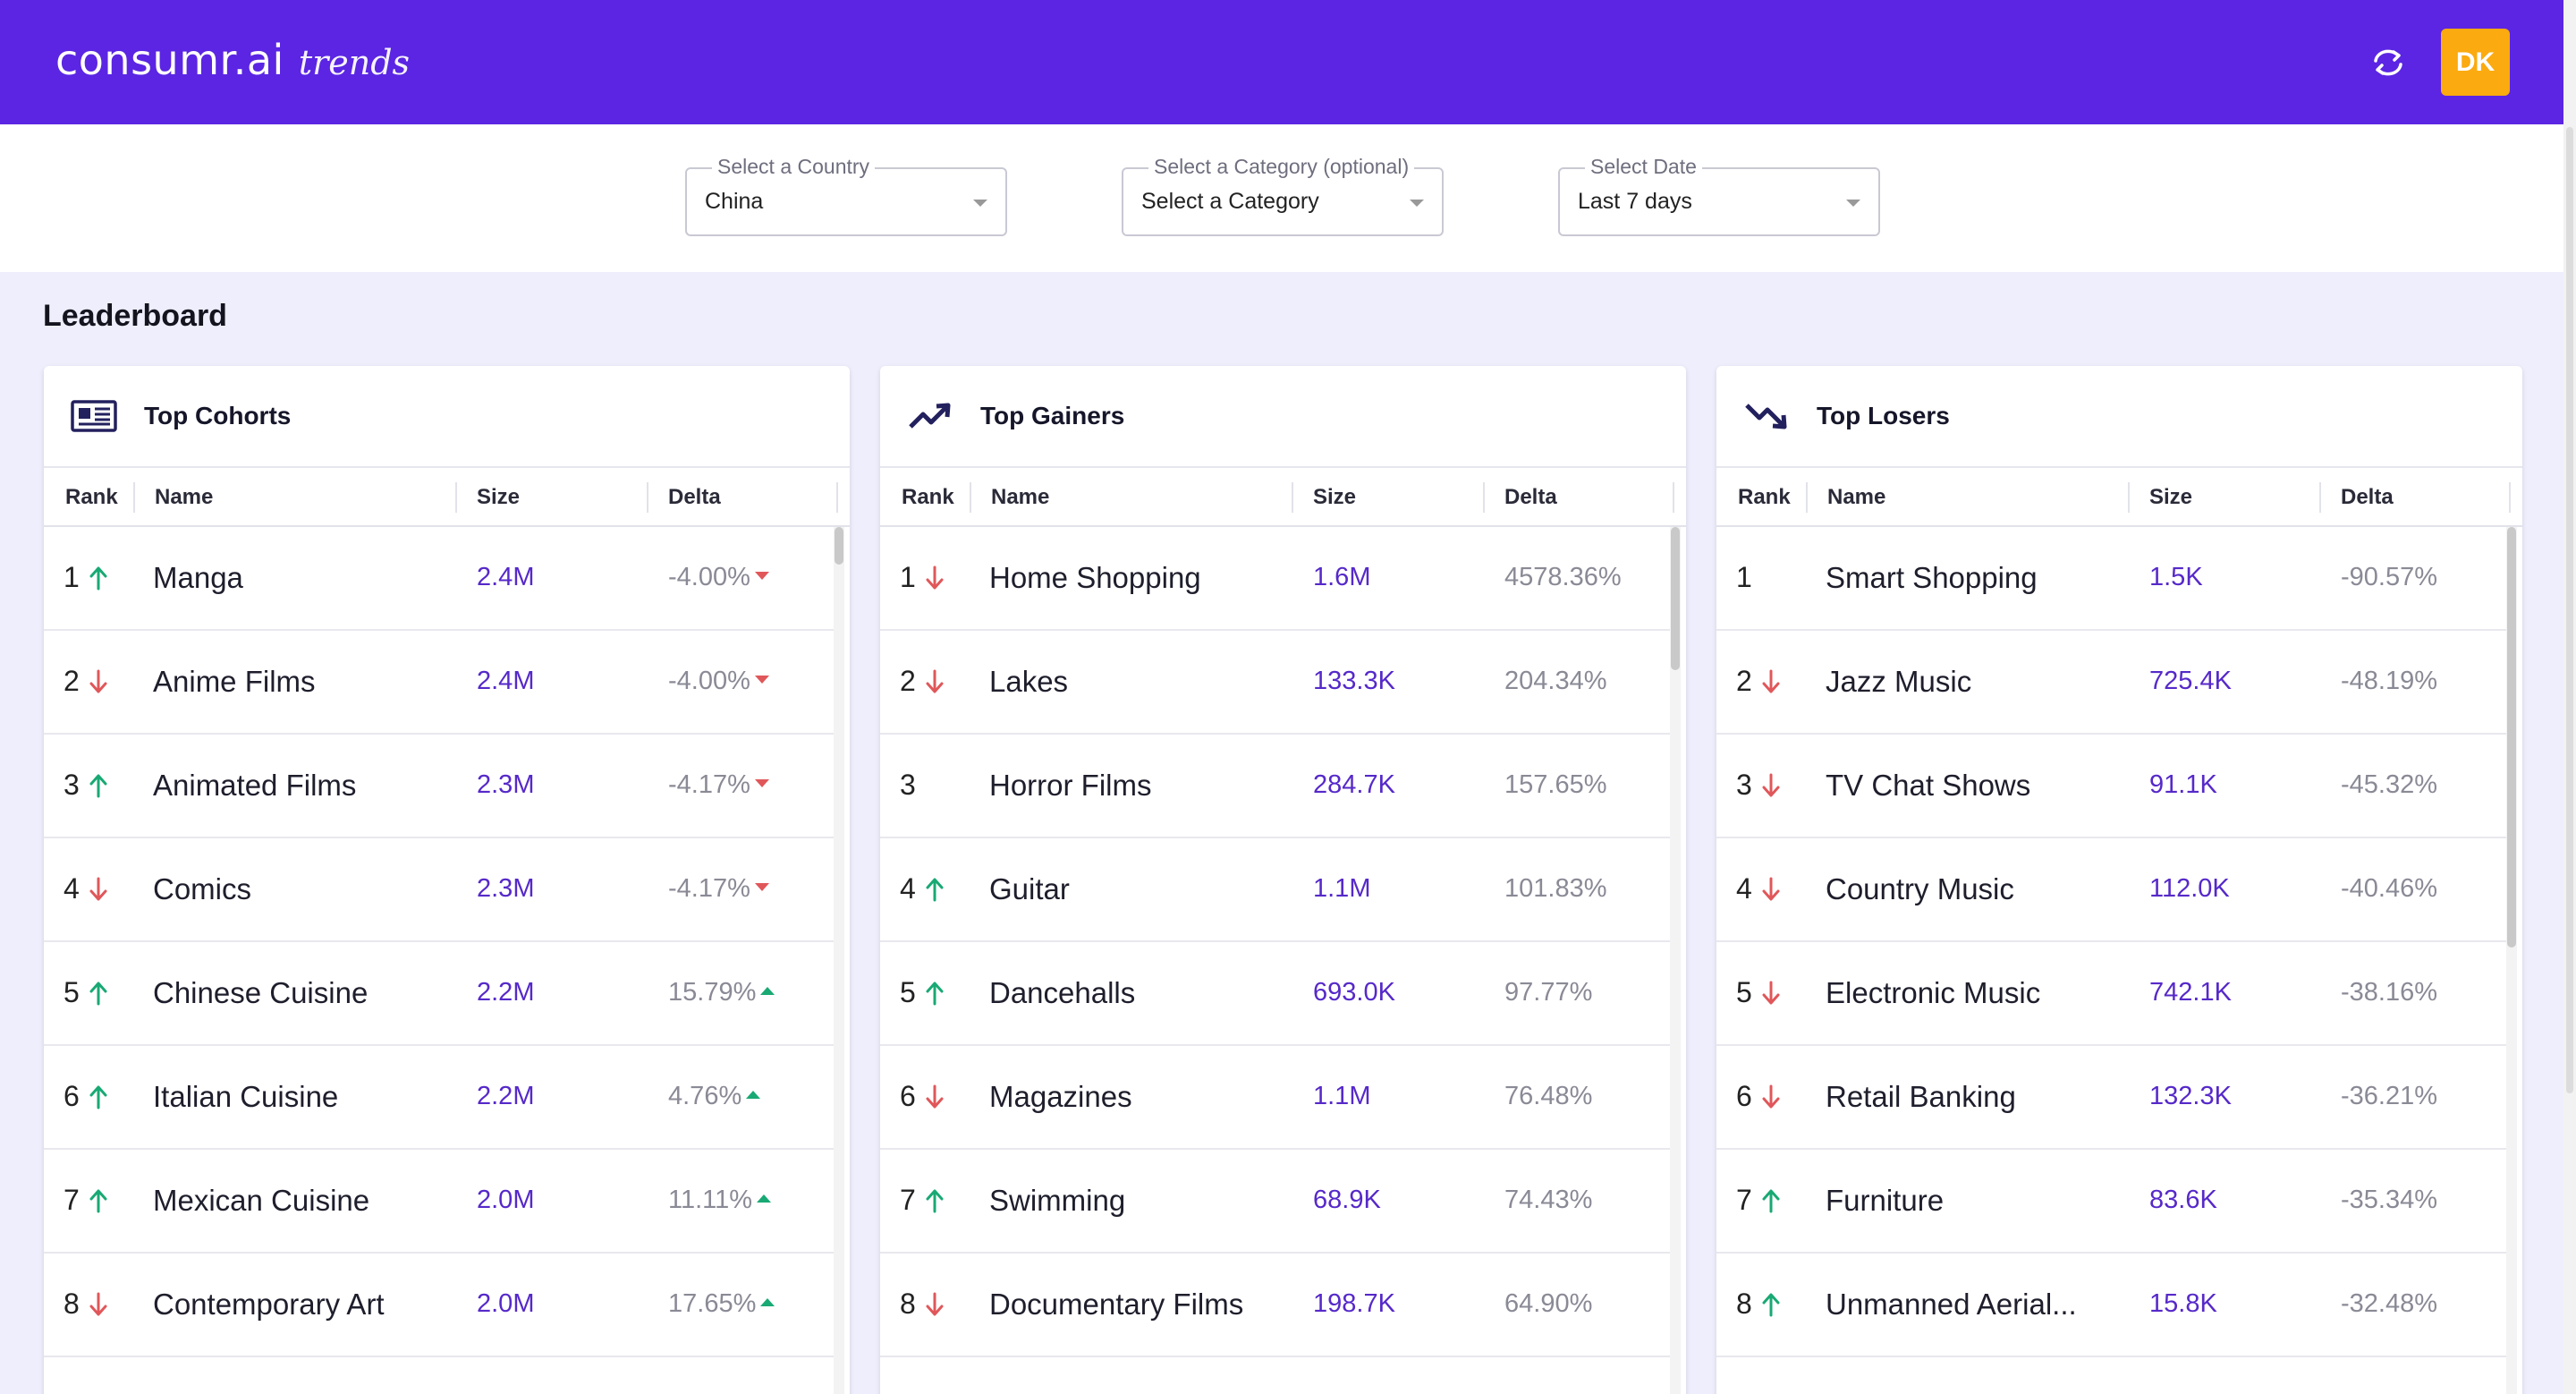  Describe the element at coordinates (1885, 1200) in the screenshot. I see `cohort-name: Furniture` at that location.